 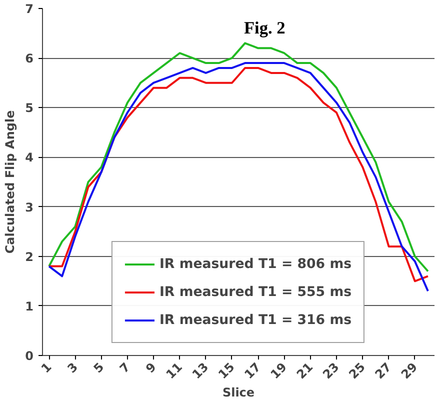 I want to click on legend-label: IR measured T1 = 806 ms, so click(x=255, y=264).